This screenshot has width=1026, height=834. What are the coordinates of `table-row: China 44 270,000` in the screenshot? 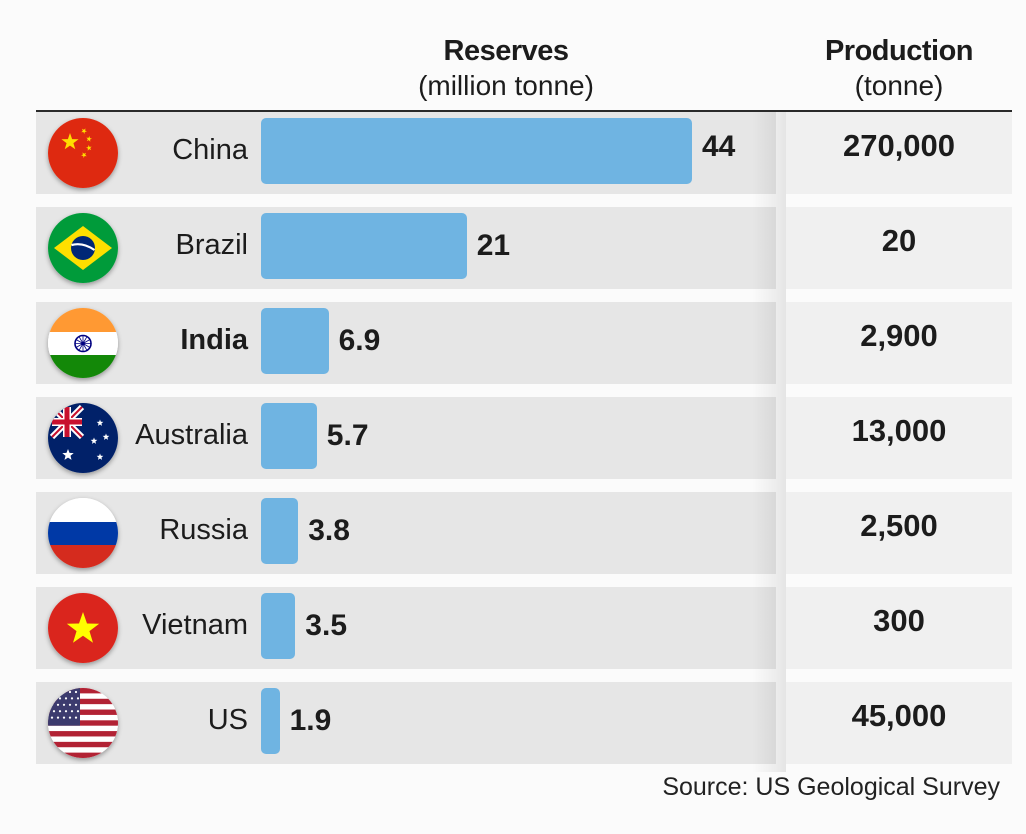 It's located at (524, 153).